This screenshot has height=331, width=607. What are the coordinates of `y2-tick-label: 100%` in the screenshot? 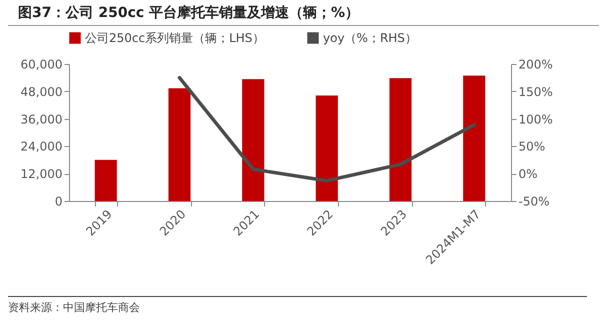 It's located at (535, 119).